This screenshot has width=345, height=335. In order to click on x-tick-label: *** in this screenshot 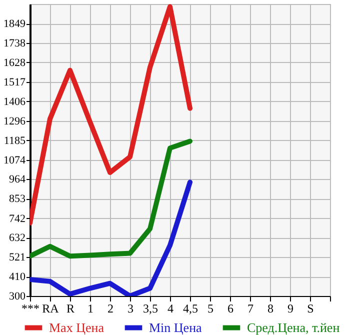, I will do `click(31, 309)`.